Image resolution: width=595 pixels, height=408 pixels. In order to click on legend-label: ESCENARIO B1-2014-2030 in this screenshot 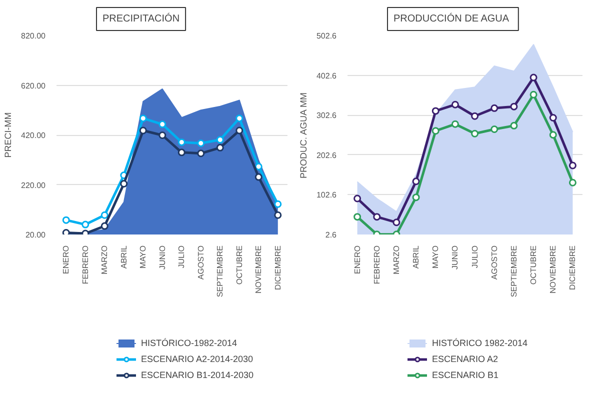, I will do `click(197, 375)`.